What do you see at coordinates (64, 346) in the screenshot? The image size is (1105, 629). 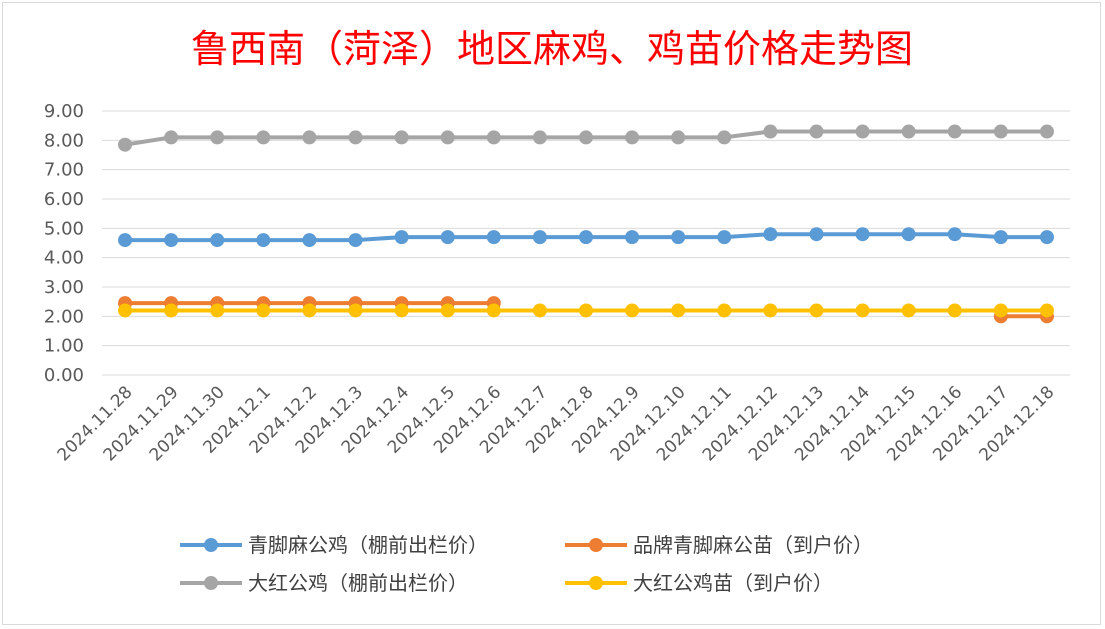 I see `y-tick-label: 1.00` at bounding box center [64, 346].